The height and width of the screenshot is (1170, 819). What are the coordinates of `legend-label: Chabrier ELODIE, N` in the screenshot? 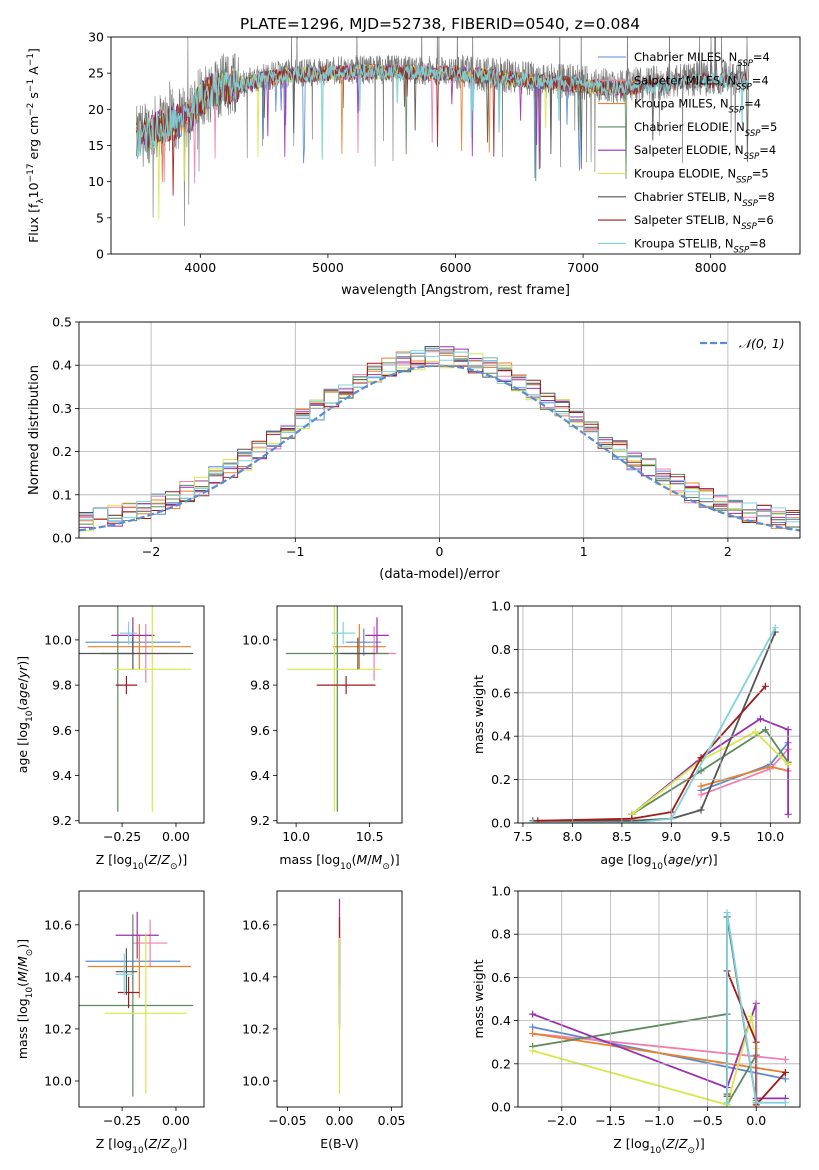 It's located at (689, 127).